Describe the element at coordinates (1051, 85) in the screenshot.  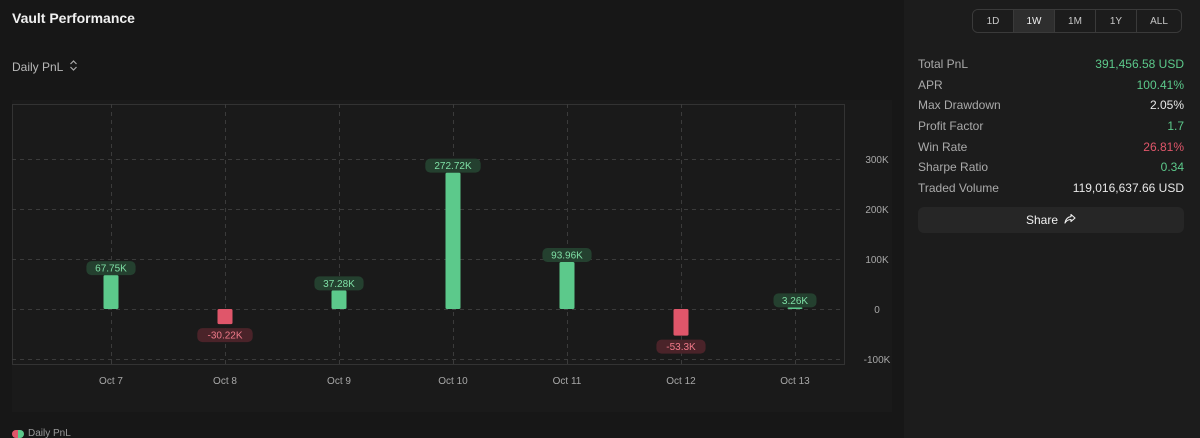
I see `stat-apr: APR 100.41%` at that location.